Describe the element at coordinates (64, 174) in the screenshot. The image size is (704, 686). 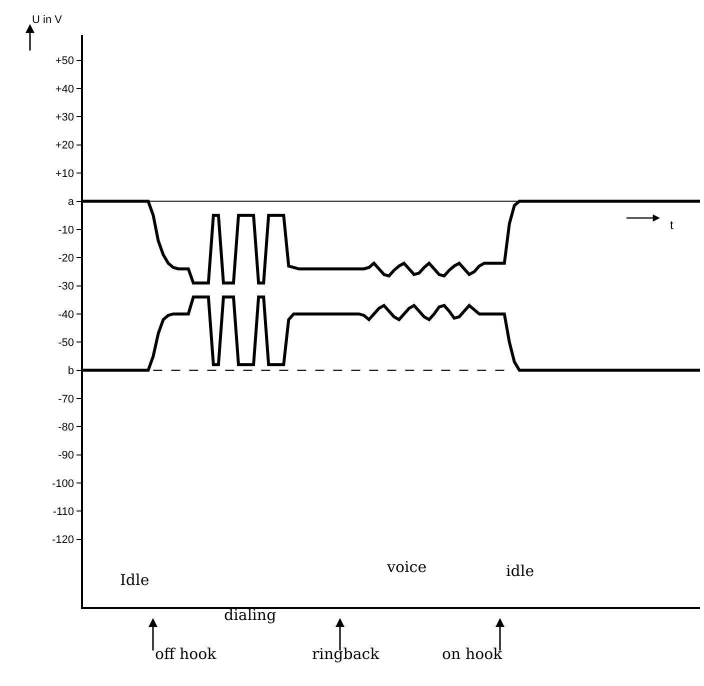
I see `y-tick-label: +10` at that location.